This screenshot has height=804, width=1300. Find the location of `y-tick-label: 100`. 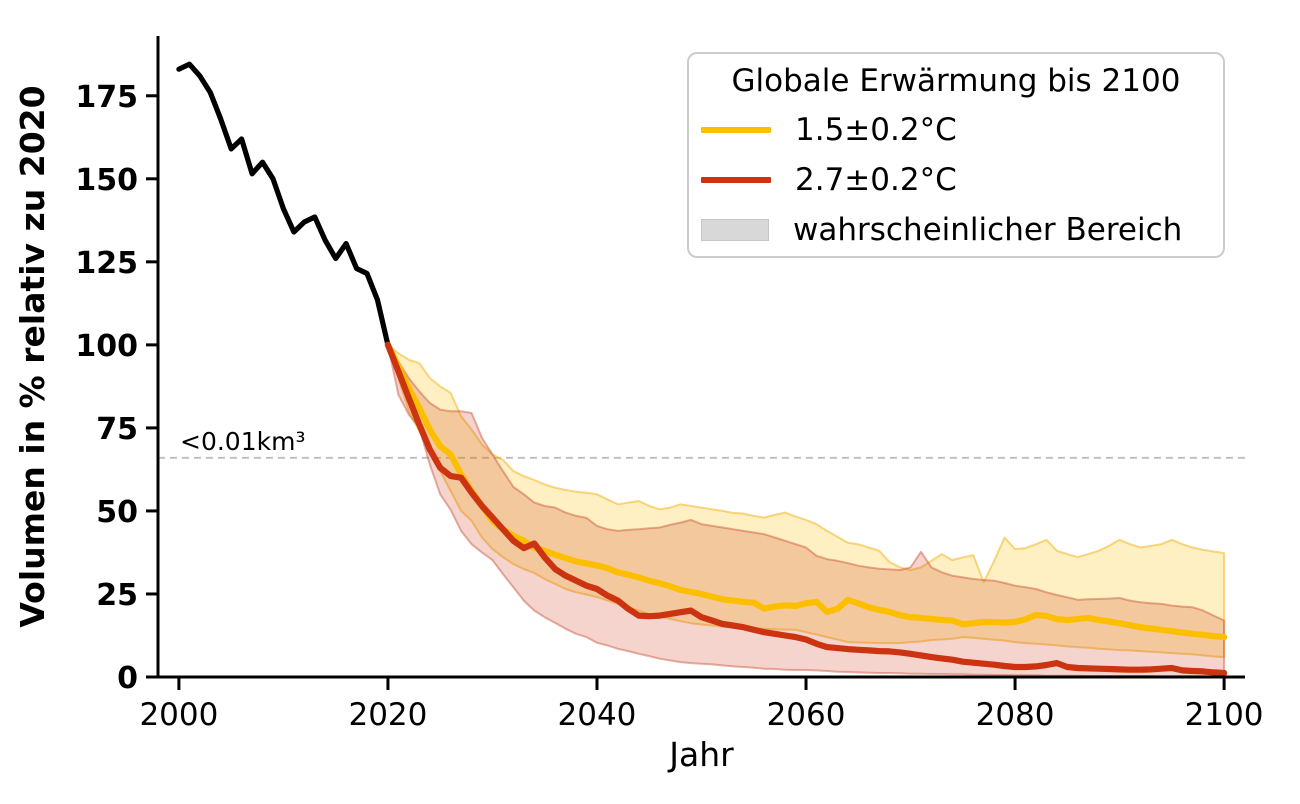

y-tick-label: 100 is located at coordinates (106, 346).